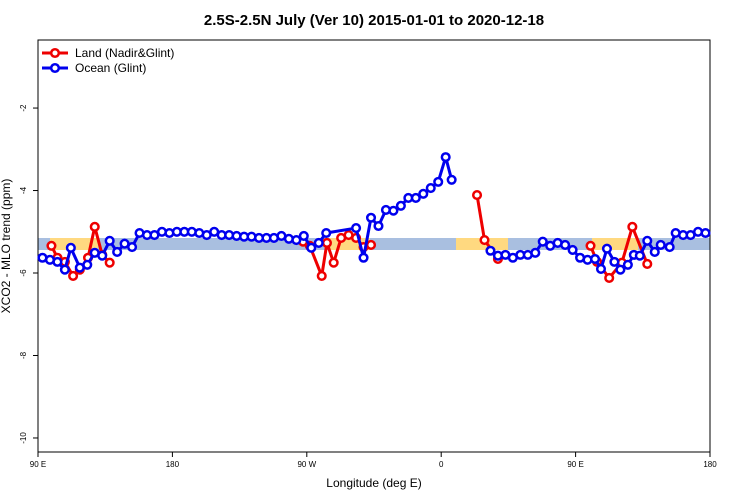 This screenshot has width=750, height=500. What do you see at coordinates (110, 68) in the screenshot?
I see `legend-label: Ocean (Glint)` at bounding box center [110, 68].